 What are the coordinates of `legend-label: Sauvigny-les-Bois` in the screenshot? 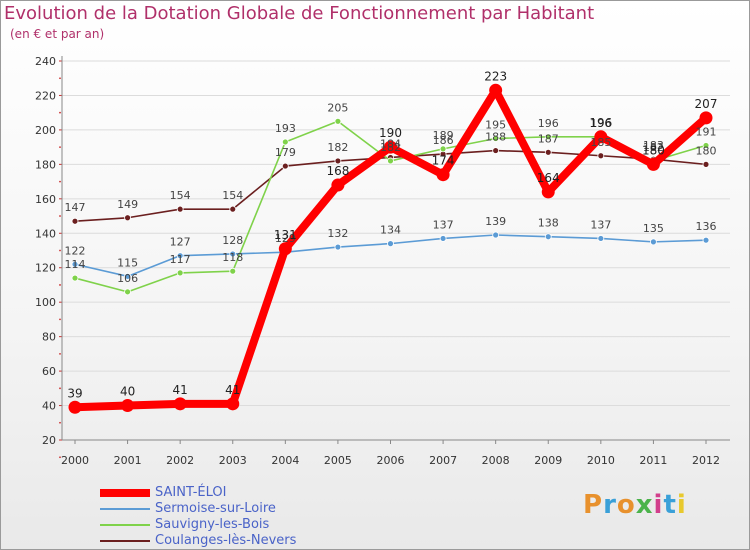 It's located at (212, 524).